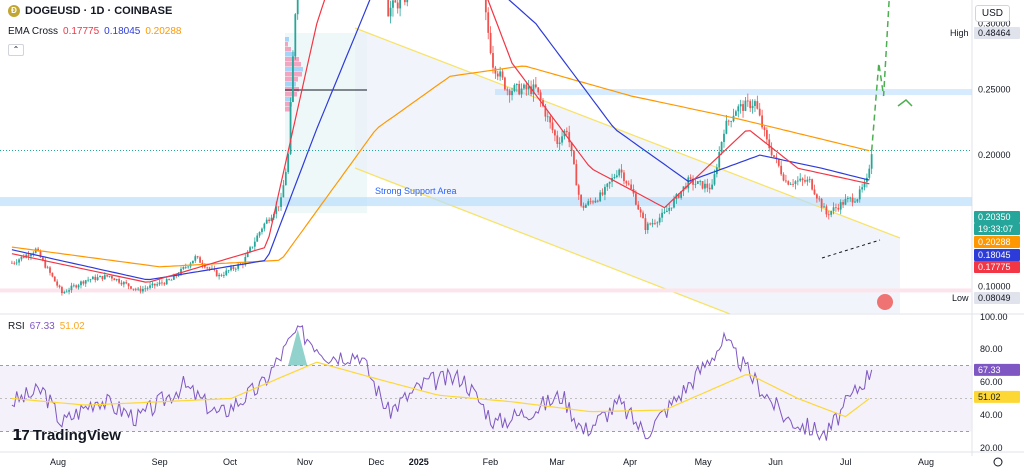 This screenshot has height=472, width=1024. I want to click on time-tick-label: Jul, so click(846, 462).